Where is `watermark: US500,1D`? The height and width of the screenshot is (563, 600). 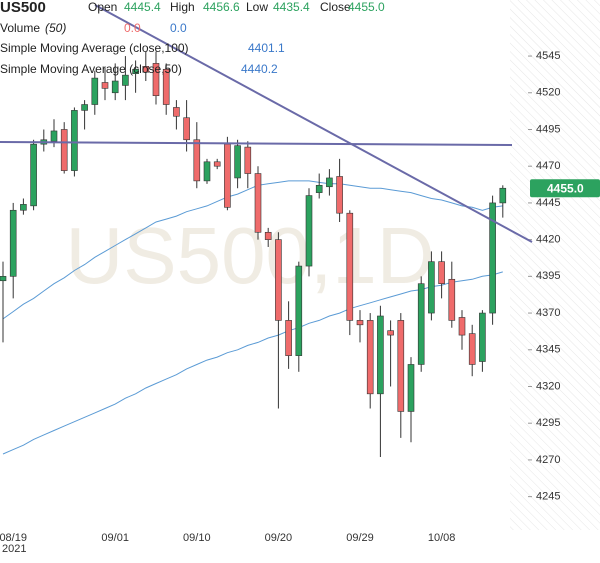 watermark: US500,1D is located at coordinates (249, 255).